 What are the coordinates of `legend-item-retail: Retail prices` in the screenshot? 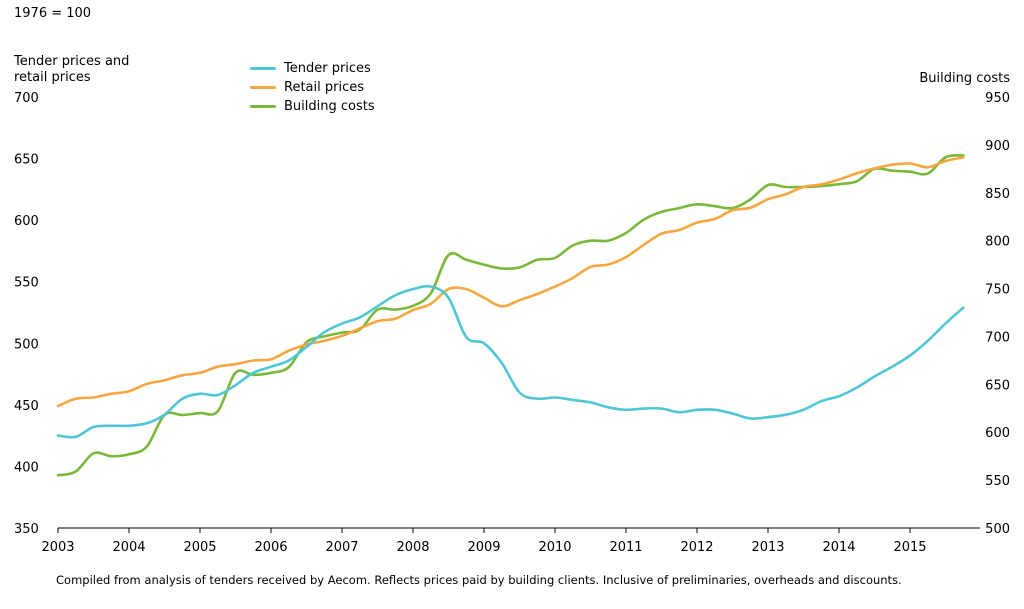 It's located at (307, 87).